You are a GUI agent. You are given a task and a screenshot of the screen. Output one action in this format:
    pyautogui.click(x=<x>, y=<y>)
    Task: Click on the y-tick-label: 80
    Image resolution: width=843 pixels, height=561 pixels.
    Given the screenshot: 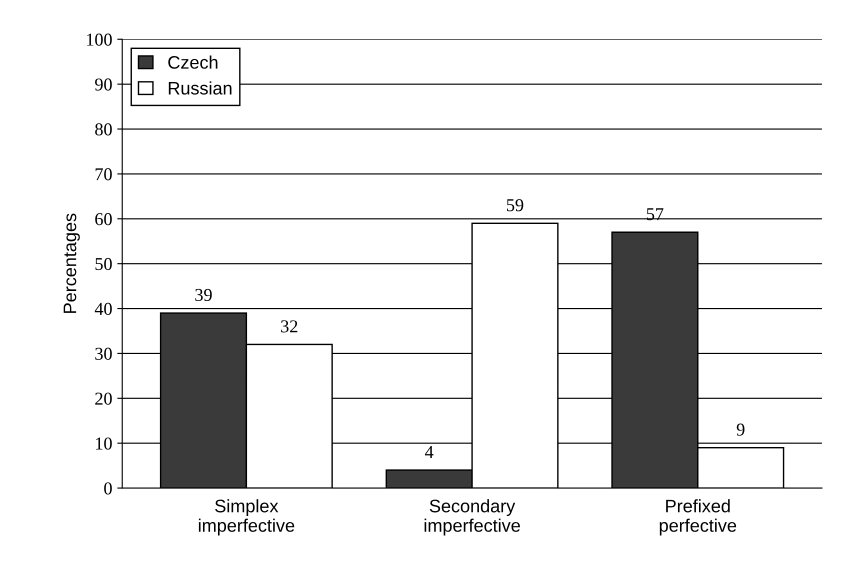 What is the action you would take?
    pyautogui.click(x=103, y=129)
    